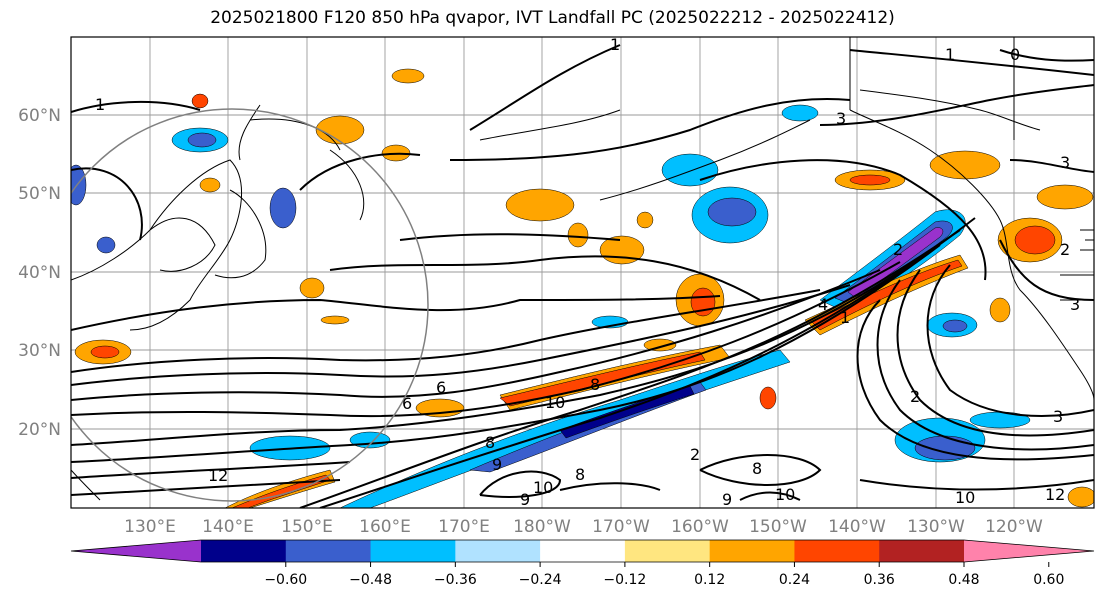  I want to click on lat-label: 40°N, so click(39, 273).